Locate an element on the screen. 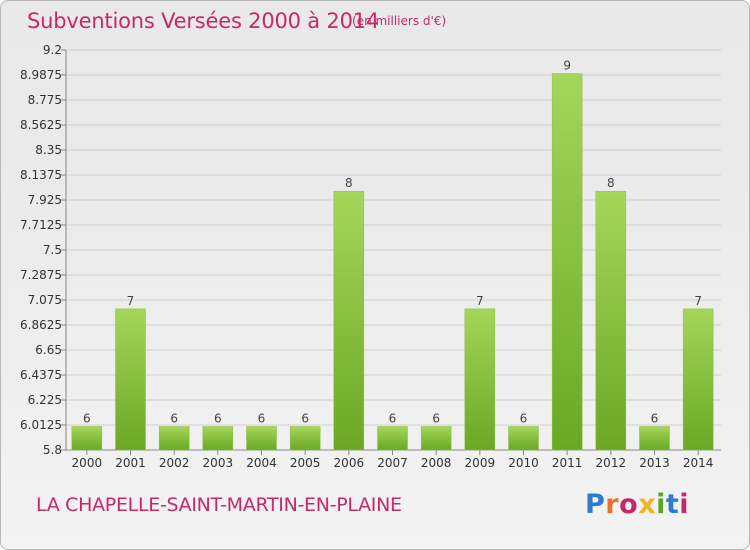  y-tick-label: 8.35 is located at coordinates (48, 150).